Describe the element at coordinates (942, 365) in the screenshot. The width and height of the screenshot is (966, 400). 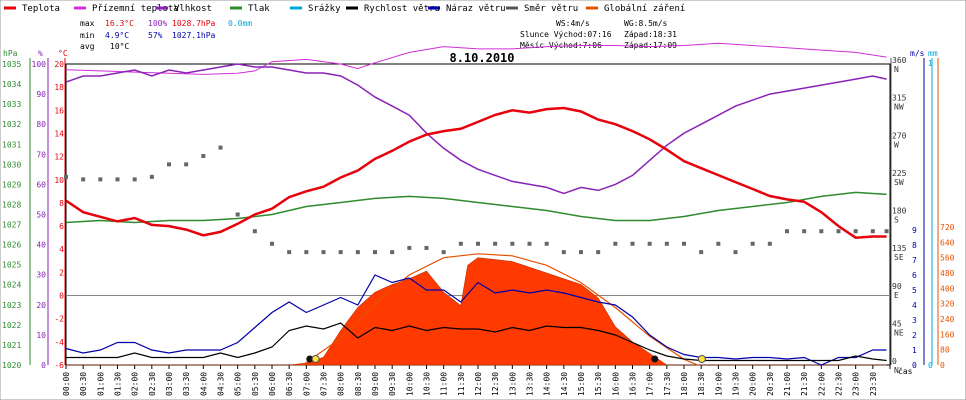
I see `rad-tick: 0` at that location.